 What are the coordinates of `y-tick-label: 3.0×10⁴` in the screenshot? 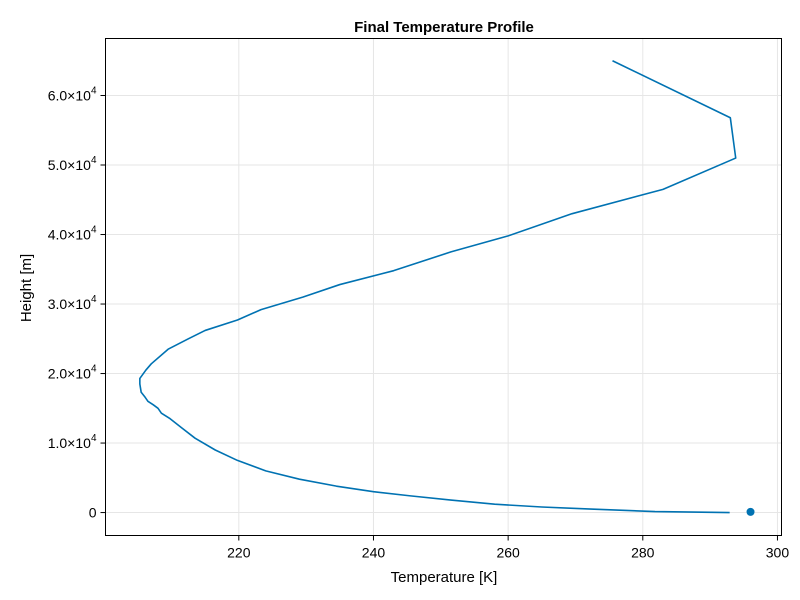 It's located at (72, 303).